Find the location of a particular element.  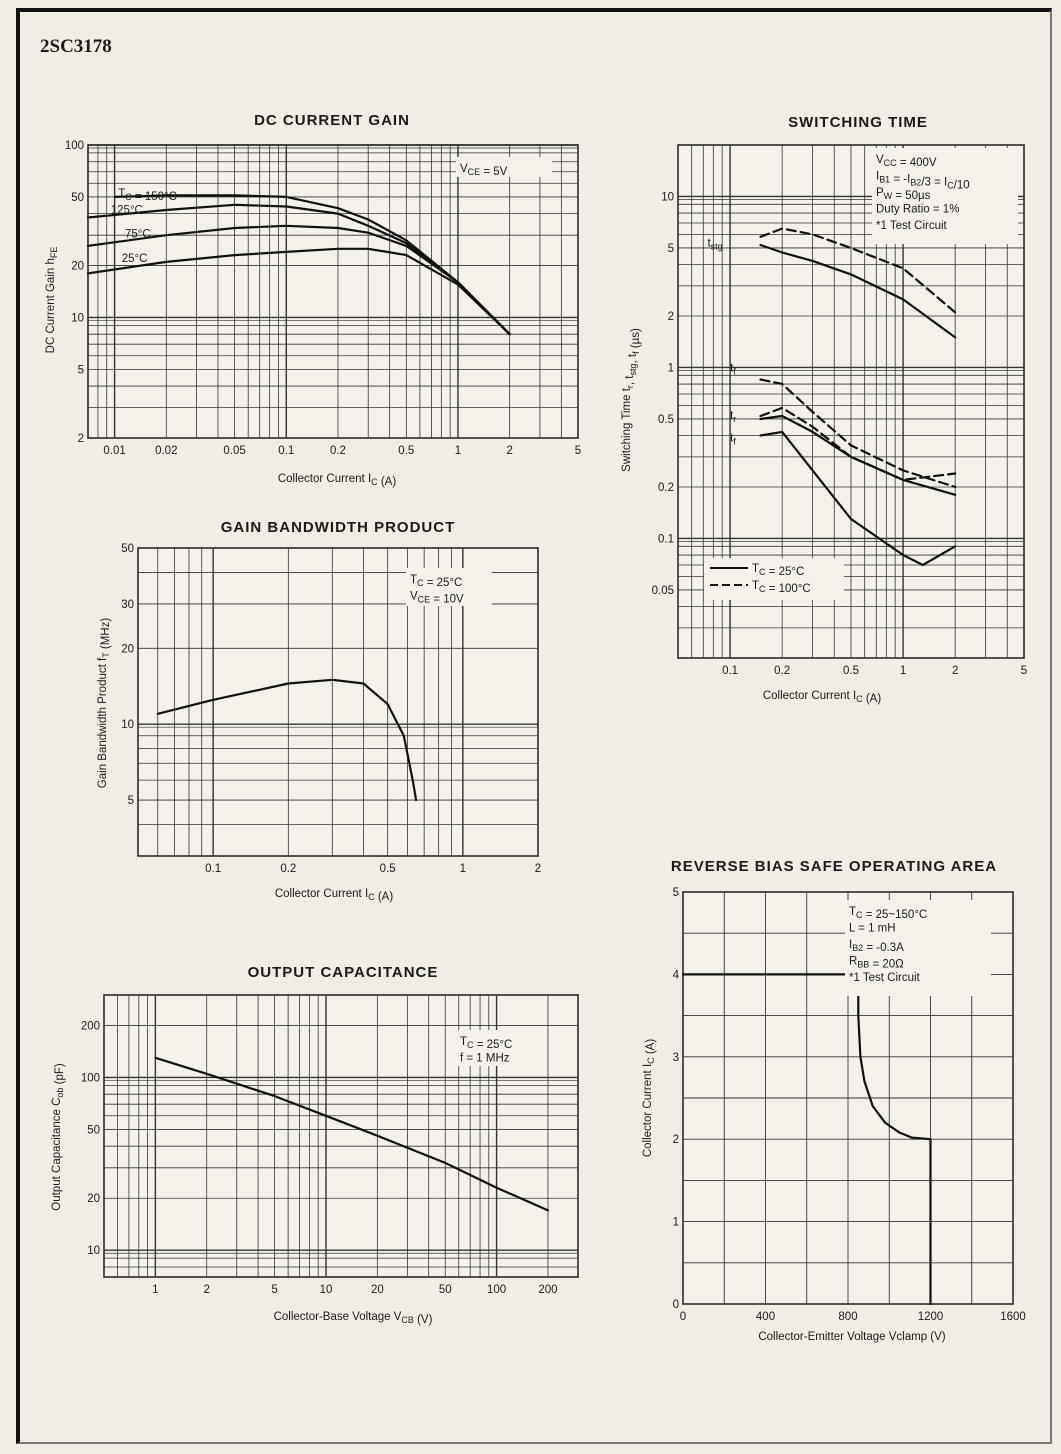

y-axis-label: Gain Bandwidth Product fT (MHz) is located at coordinates (104, 703).